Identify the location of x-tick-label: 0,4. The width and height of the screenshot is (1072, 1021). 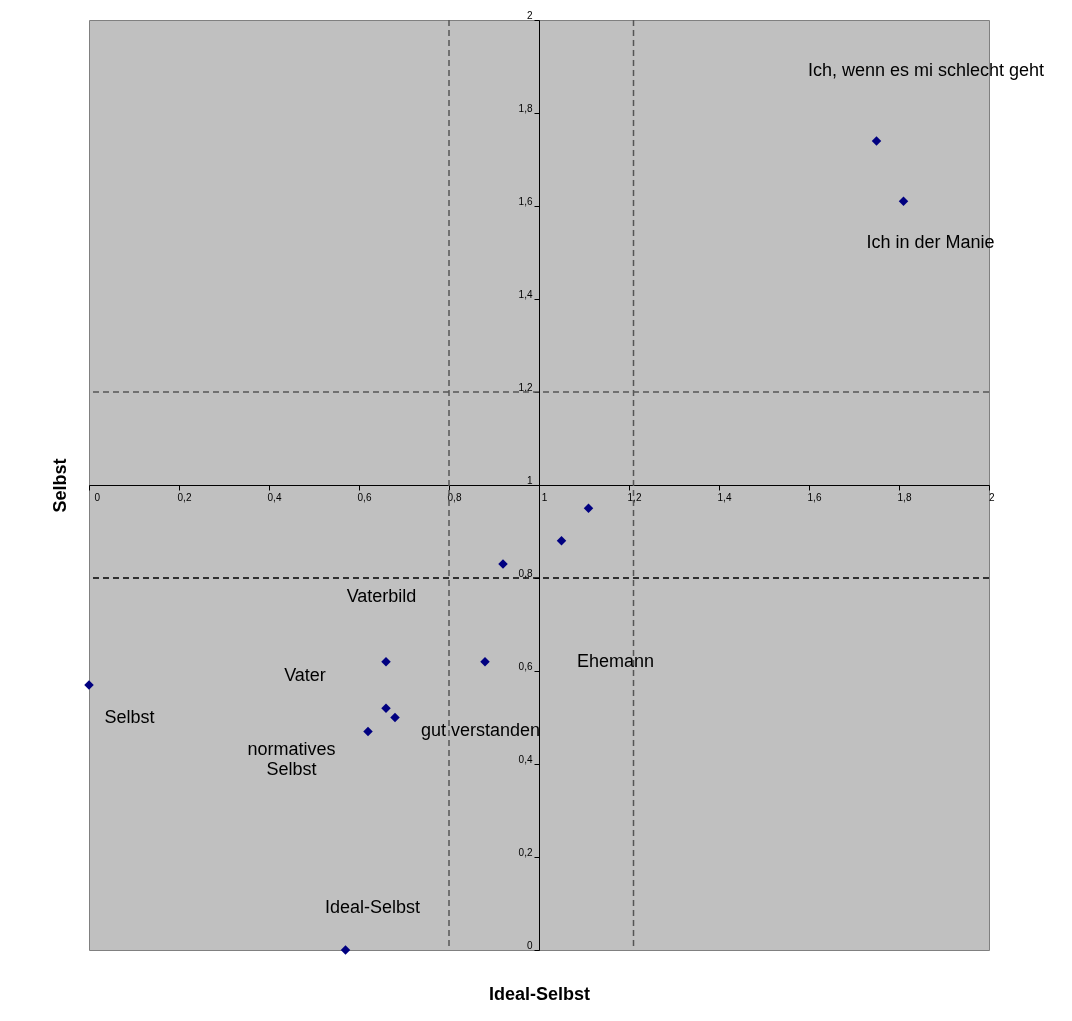
(274, 497).